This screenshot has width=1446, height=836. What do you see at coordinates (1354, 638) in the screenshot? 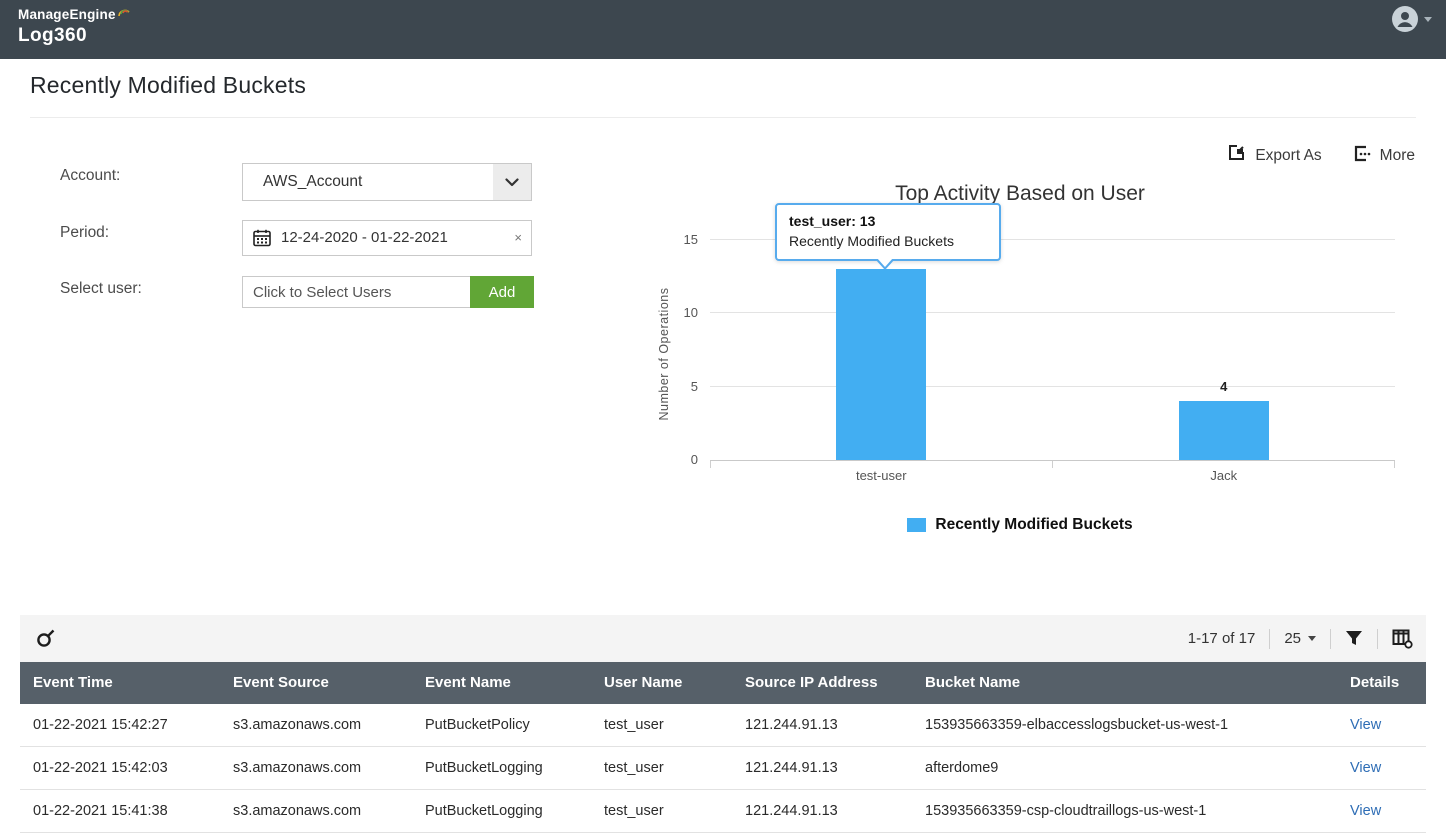
I see `filter-funnel-icon` at bounding box center [1354, 638].